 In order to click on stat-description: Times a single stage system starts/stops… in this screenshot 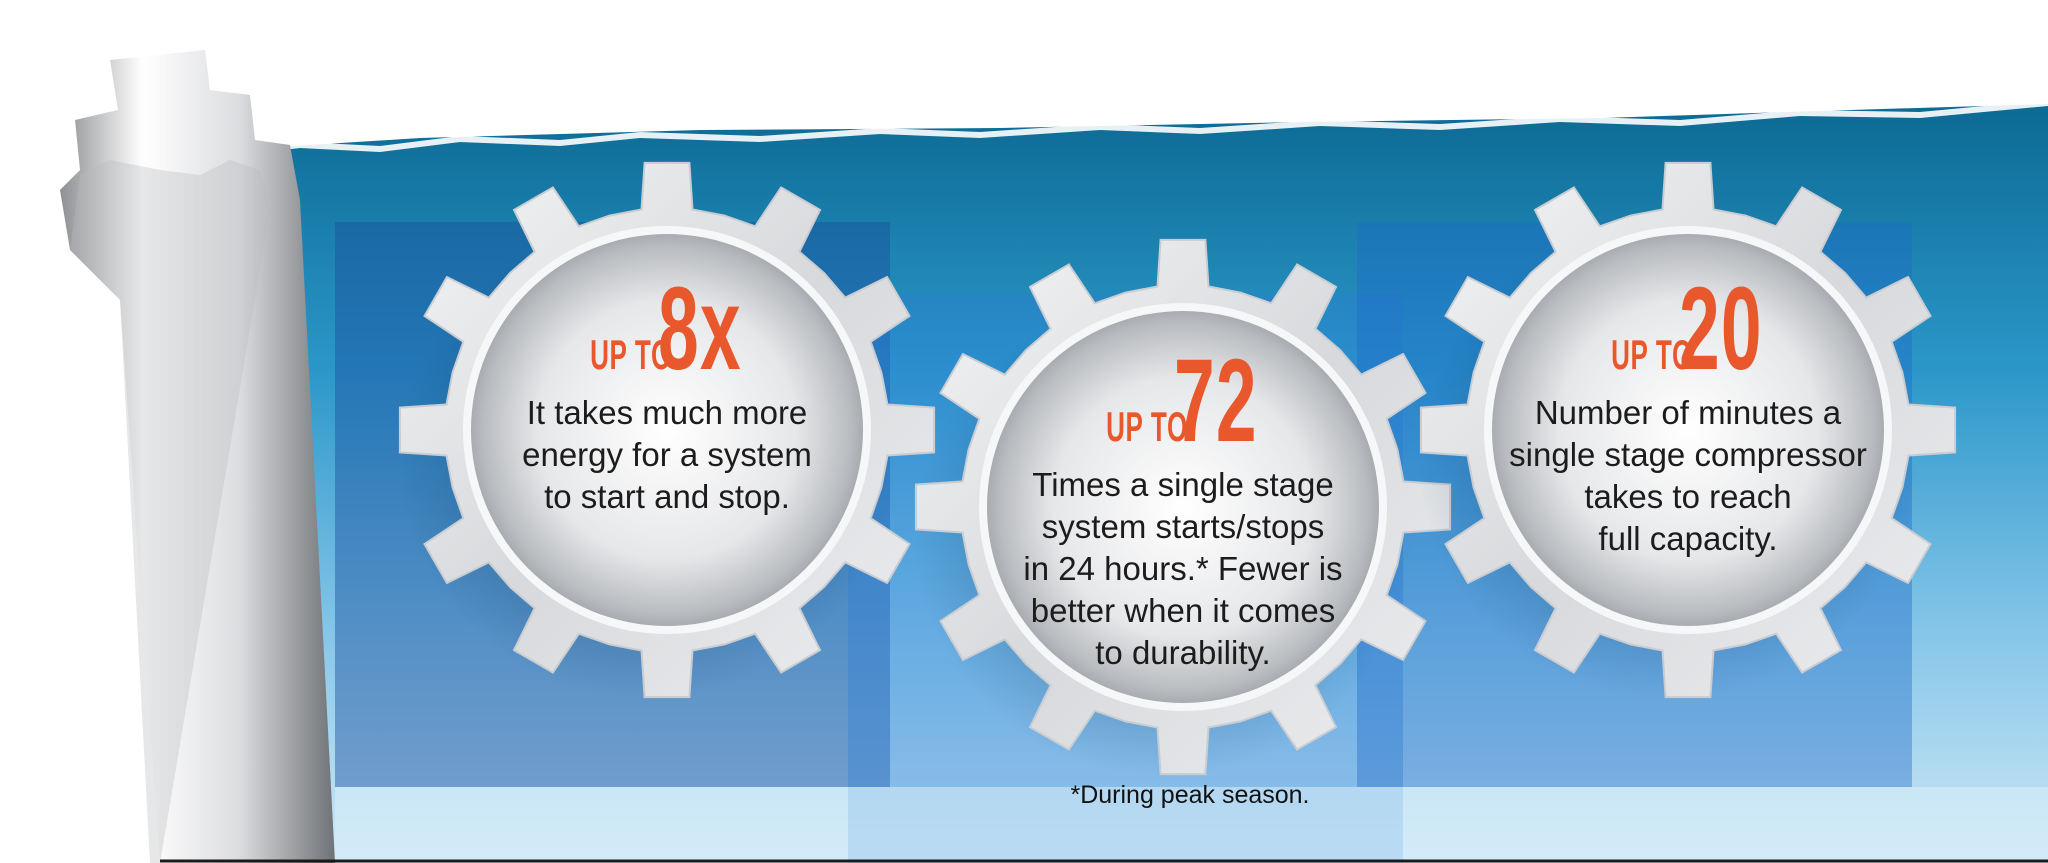, I will do `click(1183, 568)`.